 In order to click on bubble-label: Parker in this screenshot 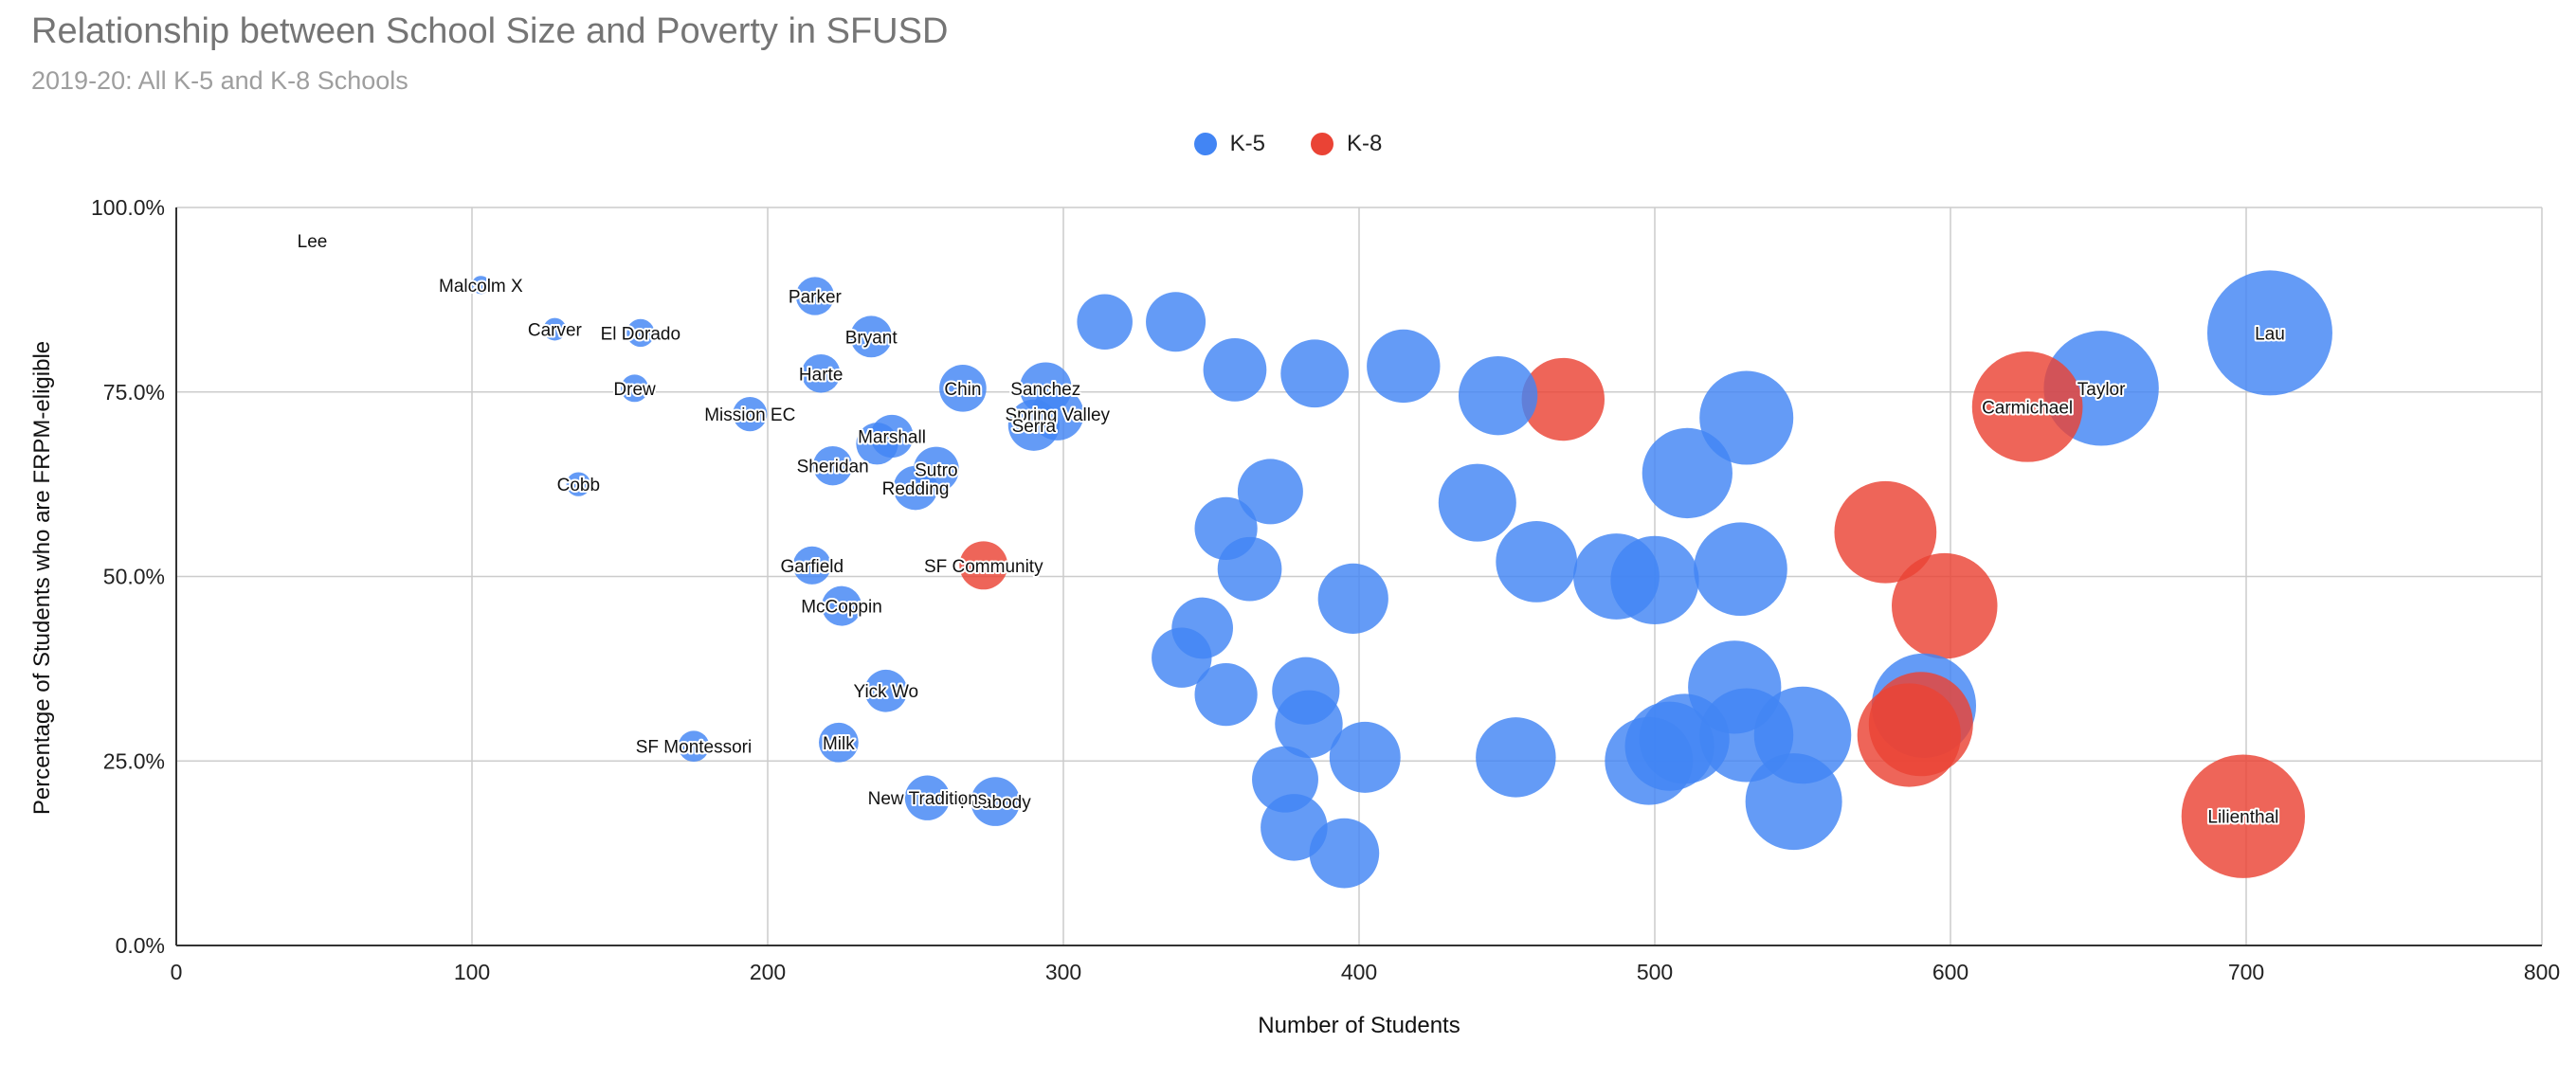, I will do `click(816, 297)`.